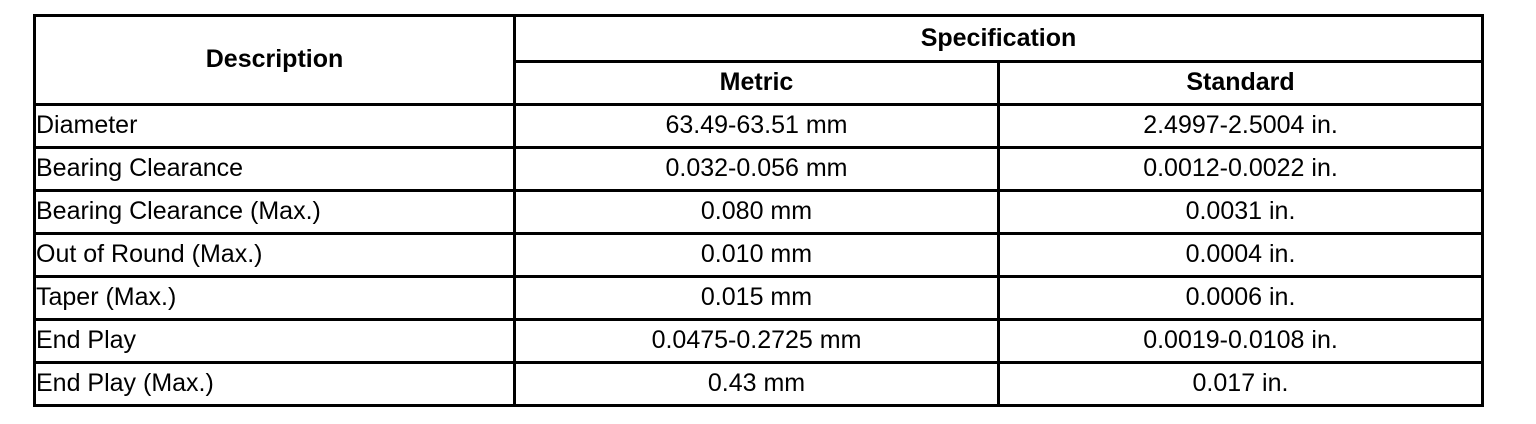 The image size is (1536, 424). I want to click on description-cell: Bearing Clearance, so click(274, 169).